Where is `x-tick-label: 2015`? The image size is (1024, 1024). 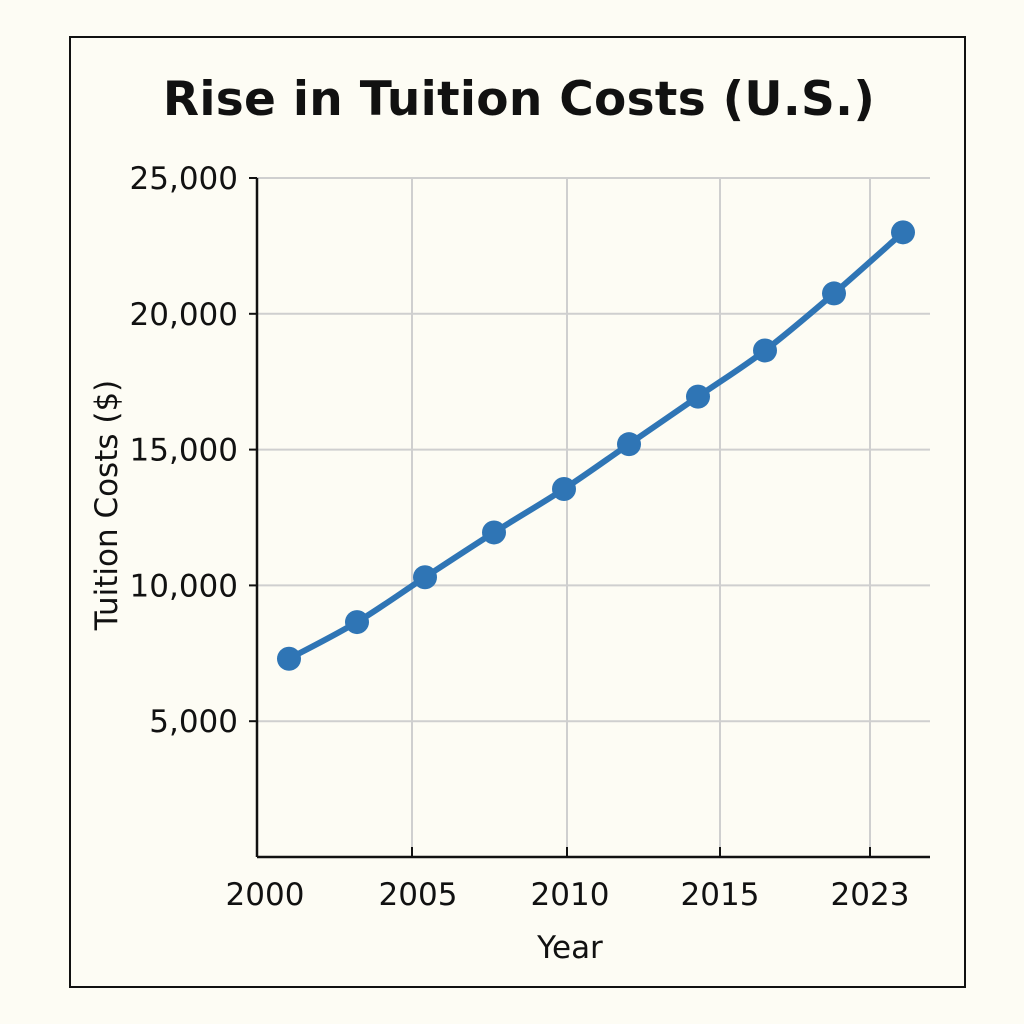
x-tick-label: 2015 is located at coordinates (720, 895).